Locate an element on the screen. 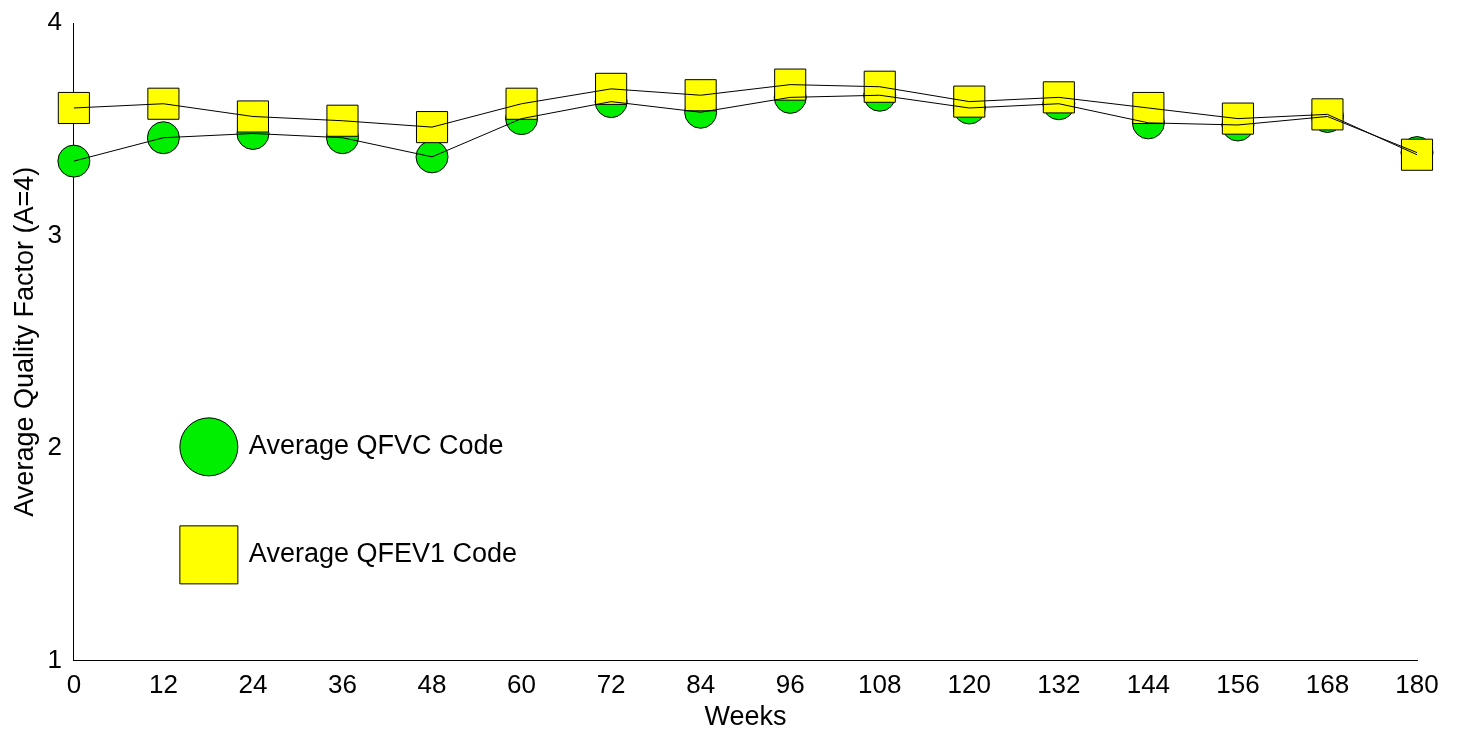 This screenshot has width=1482, height=734. x-tick-label: 180 is located at coordinates (1417, 684).